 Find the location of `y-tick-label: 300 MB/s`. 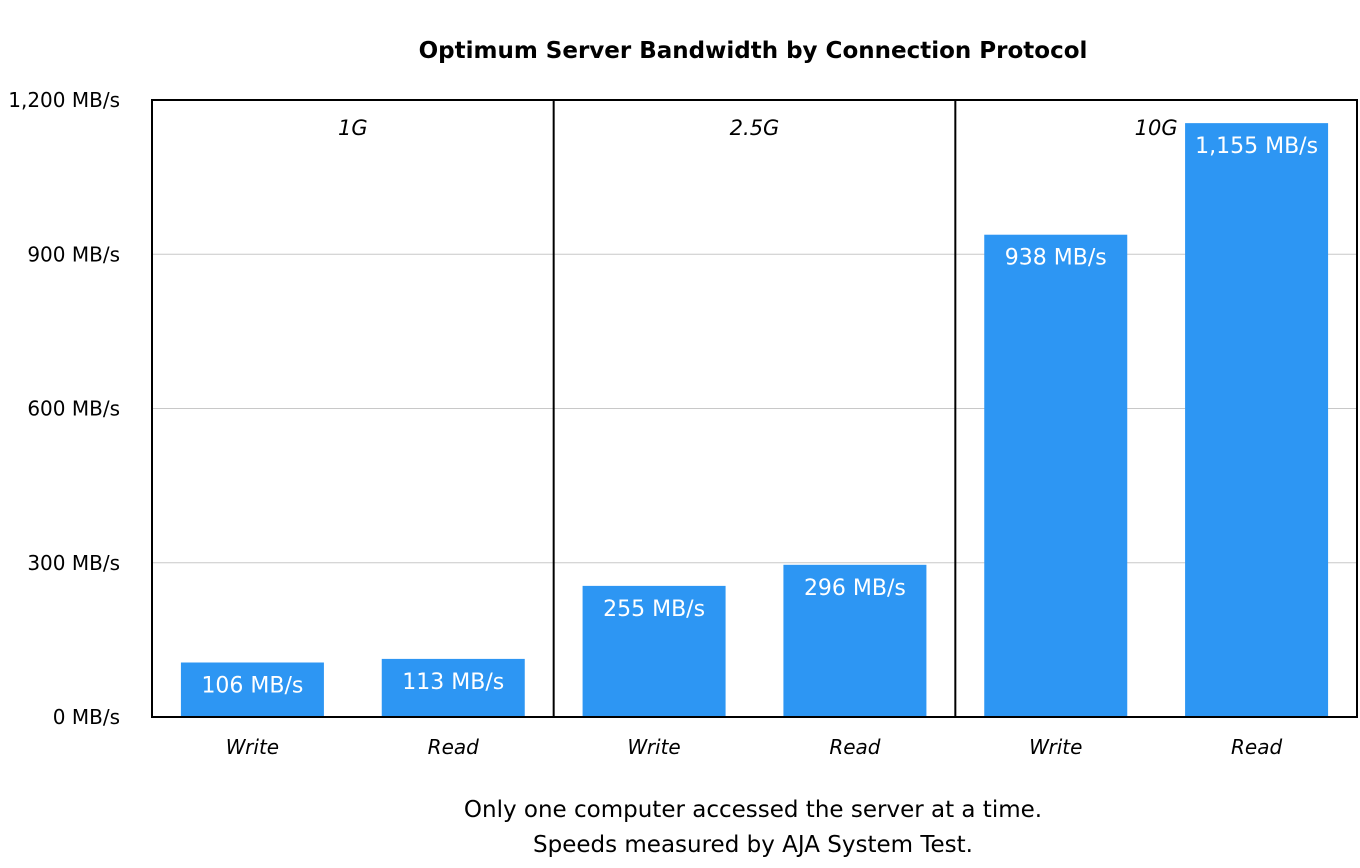

y-tick-label: 300 MB/s is located at coordinates (73, 563).